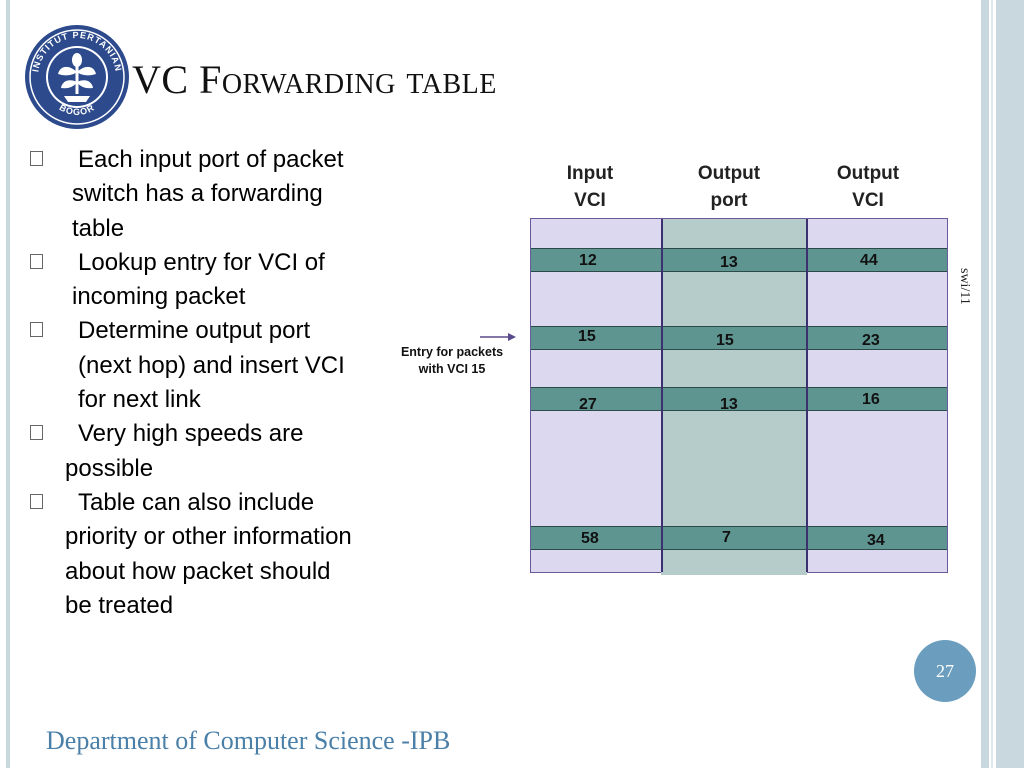 Image resolution: width=1024 pixels, height=768 pixels. Describe the element at coordinates (725, 340) in the screenshot. I see `cell-output-port: 15` at that location.